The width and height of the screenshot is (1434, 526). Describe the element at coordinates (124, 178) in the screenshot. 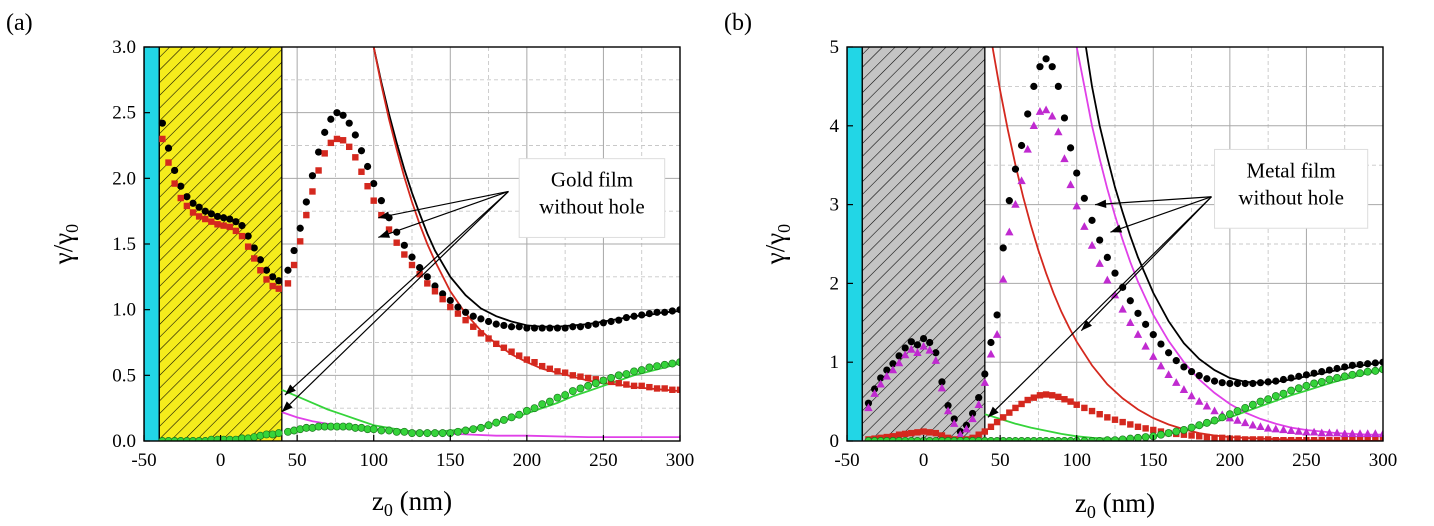

I see `y-tick-label: 2.0` at that location.